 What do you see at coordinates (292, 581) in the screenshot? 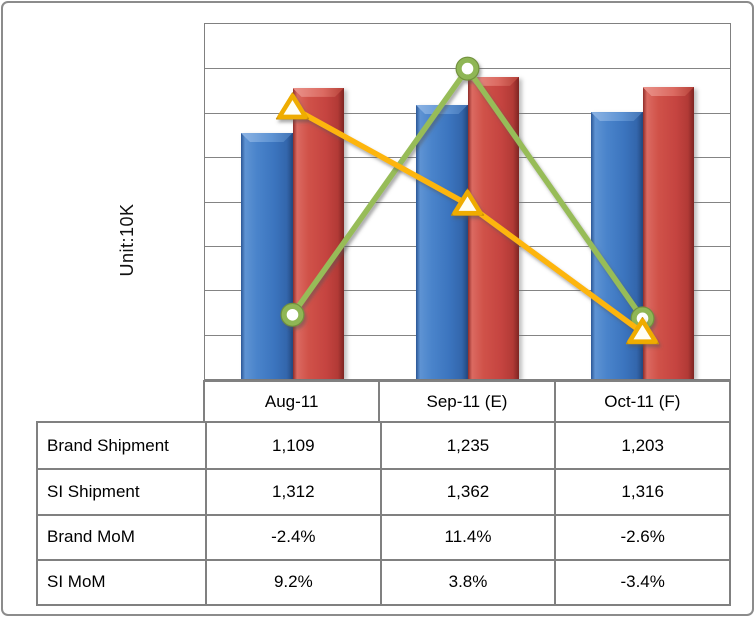
I see `value-cell: 9.2%` at bounding box center [292, 581].